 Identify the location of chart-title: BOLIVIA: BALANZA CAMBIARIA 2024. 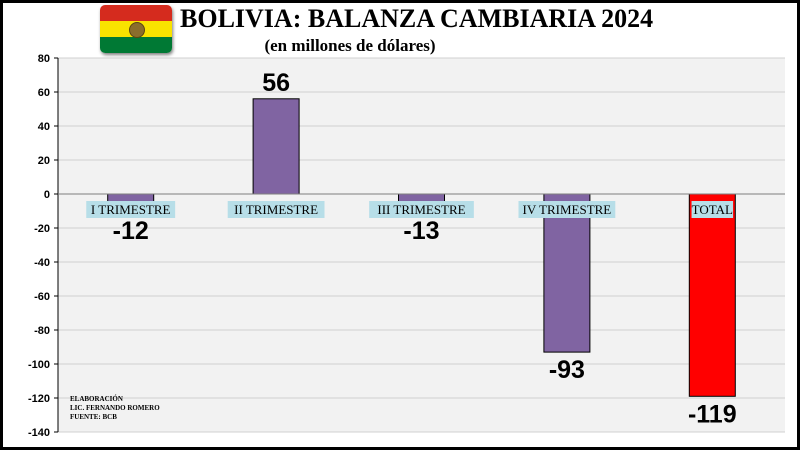
(417, 18).